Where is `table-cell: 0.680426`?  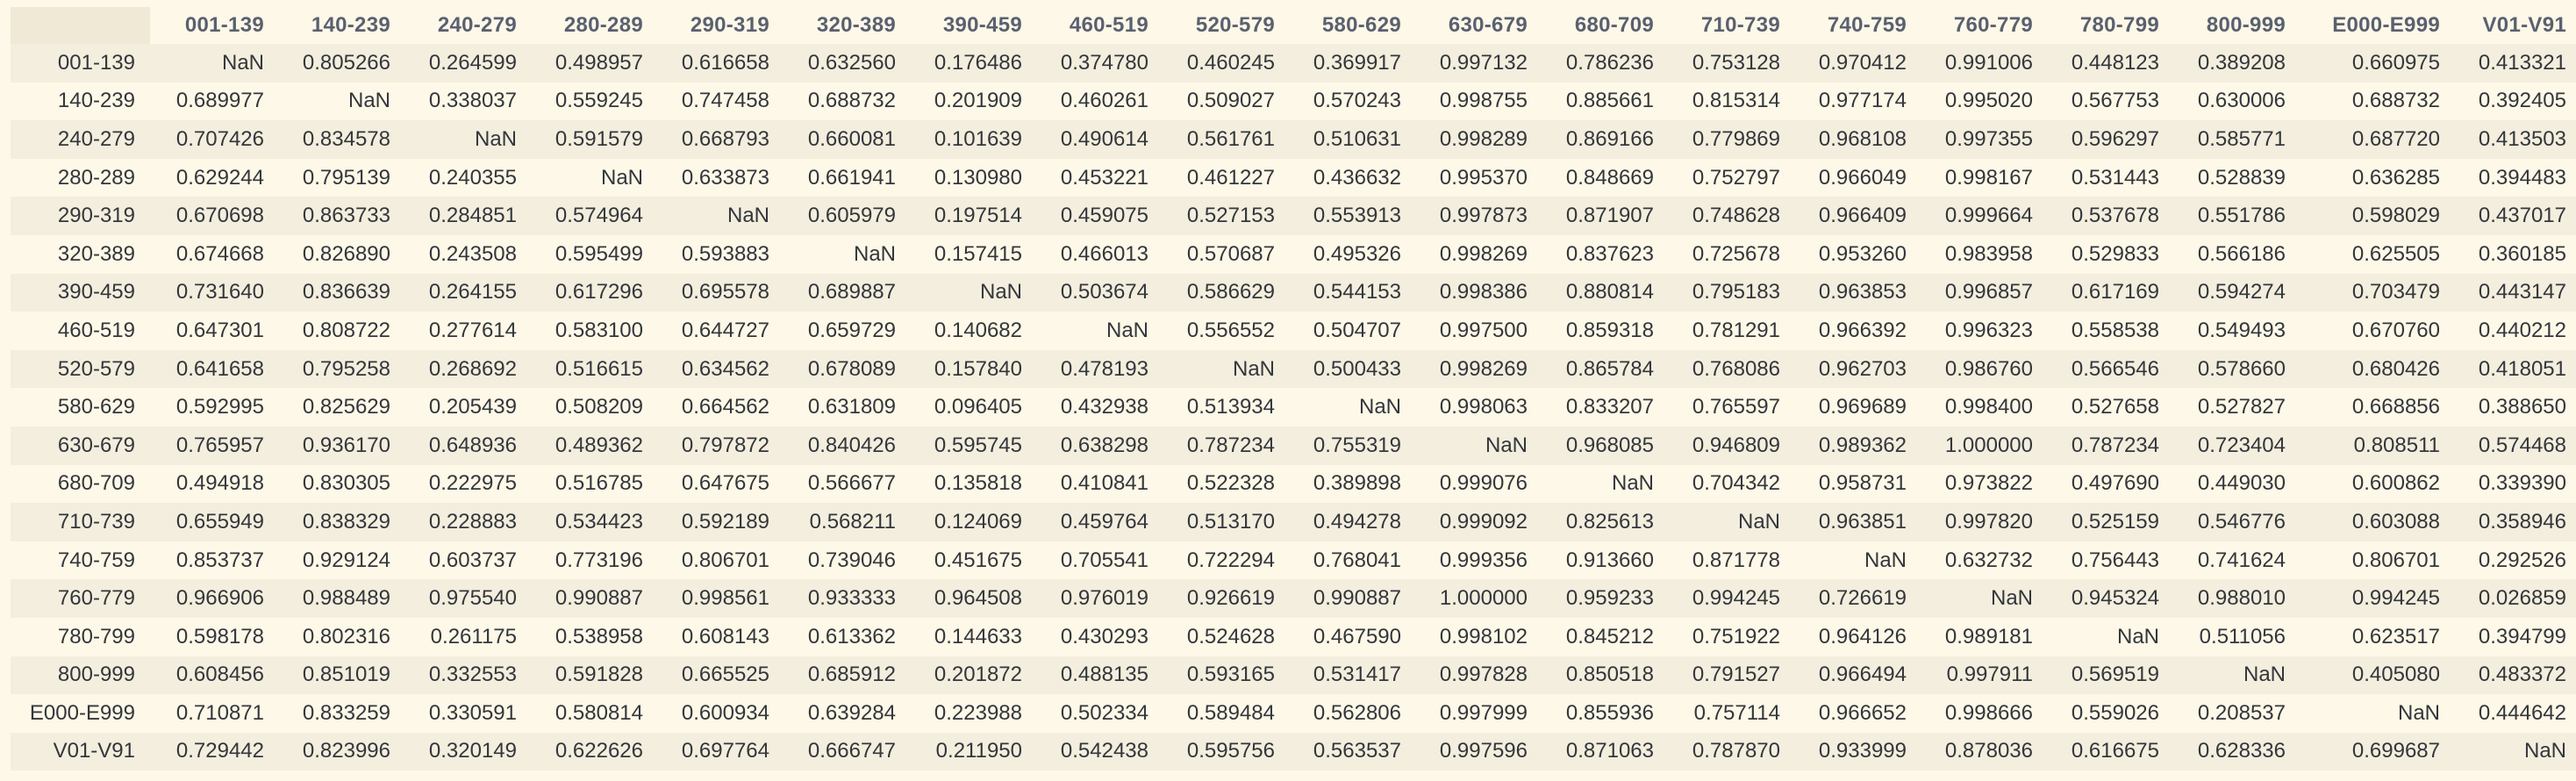 table-cell: 0.680426 is located at coordinates (2395, 368).